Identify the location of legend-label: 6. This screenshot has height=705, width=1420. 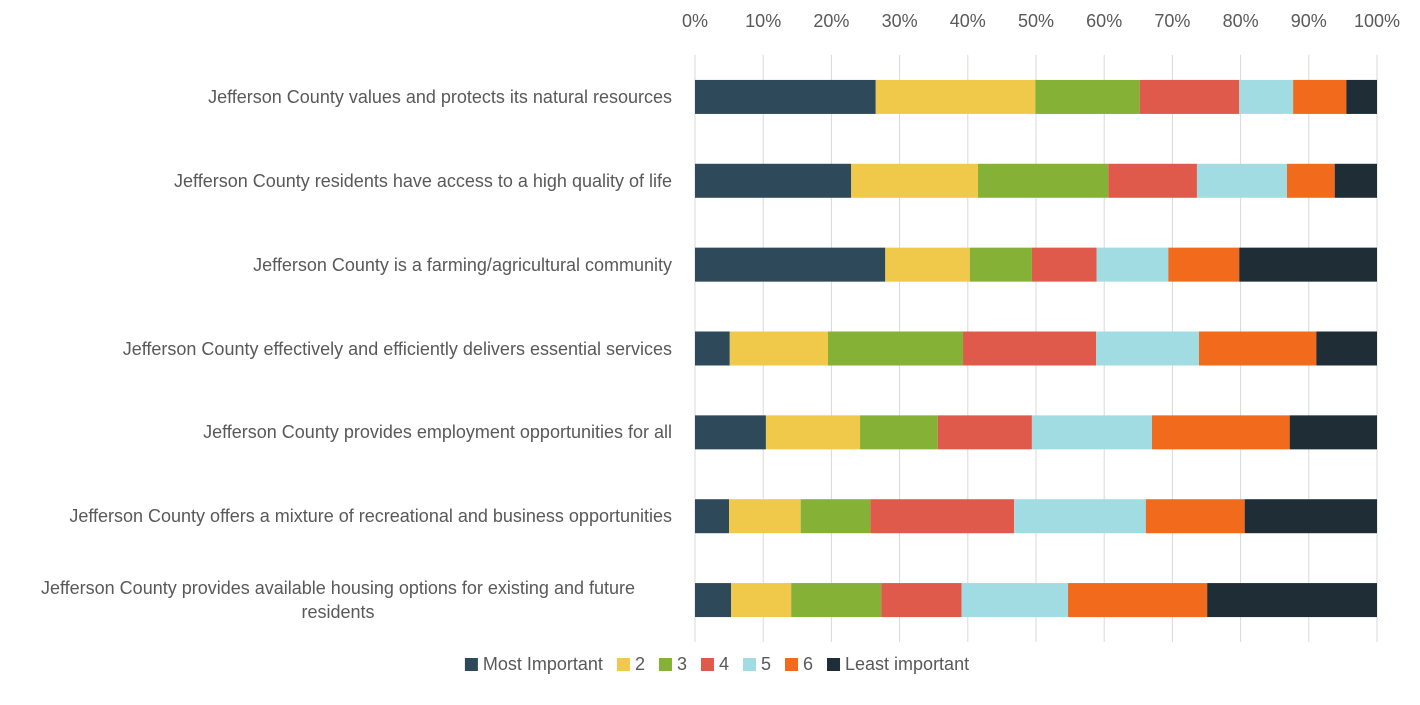
(808, 664).